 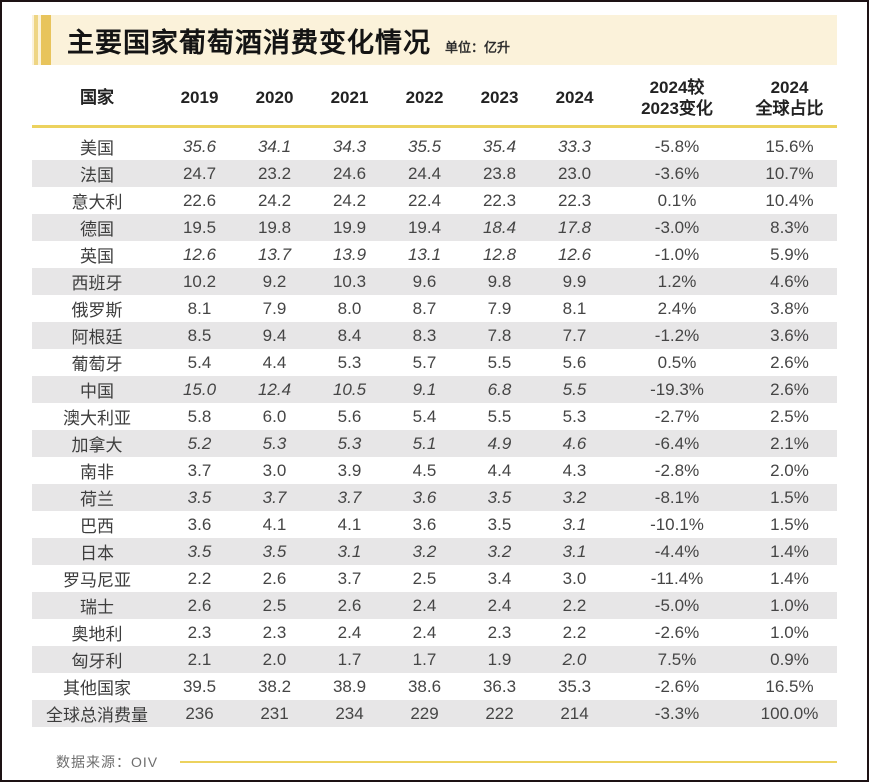 What do you see at coordinates (97, 364) in the screenshot?
I see `country-cell: 葡萄牙` at bounding box center [97, 364].